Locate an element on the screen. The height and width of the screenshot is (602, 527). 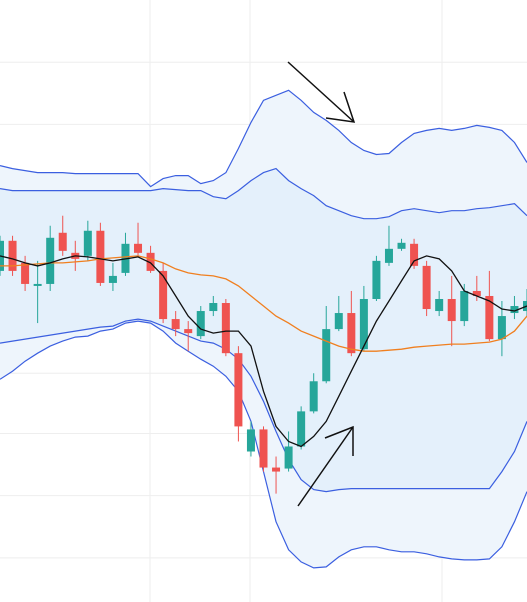
band-upper-line is located at coordinates (263, 193).